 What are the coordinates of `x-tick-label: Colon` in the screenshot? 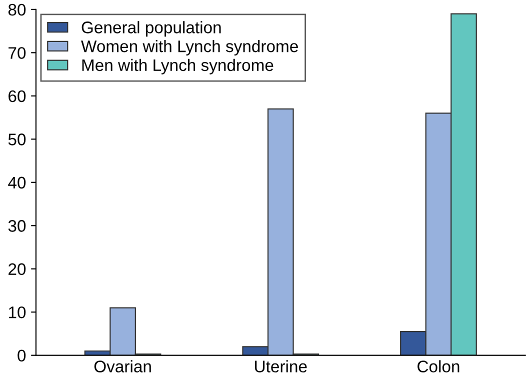 It's located at (439, 366).